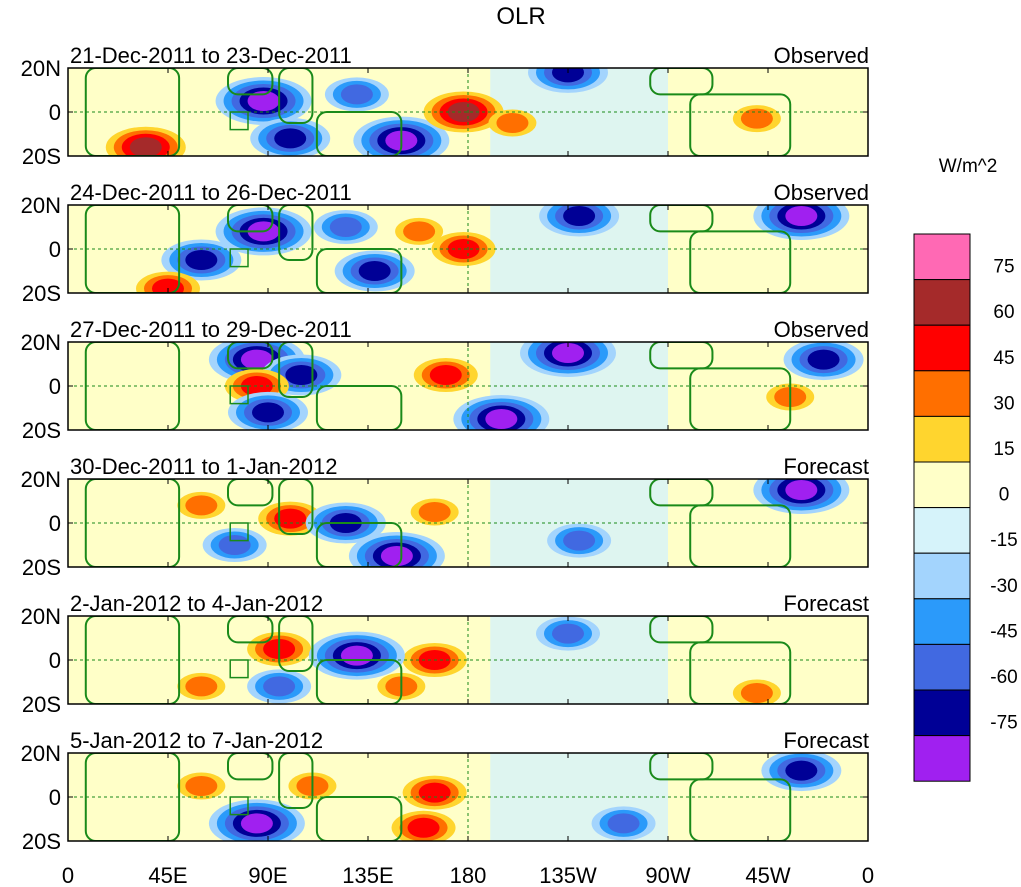  Describe the element at coordinates (196, 603) in the screenshot. I see `panel-date-range: 2-Jan-2012 to 4-Jan-2012` at that location.